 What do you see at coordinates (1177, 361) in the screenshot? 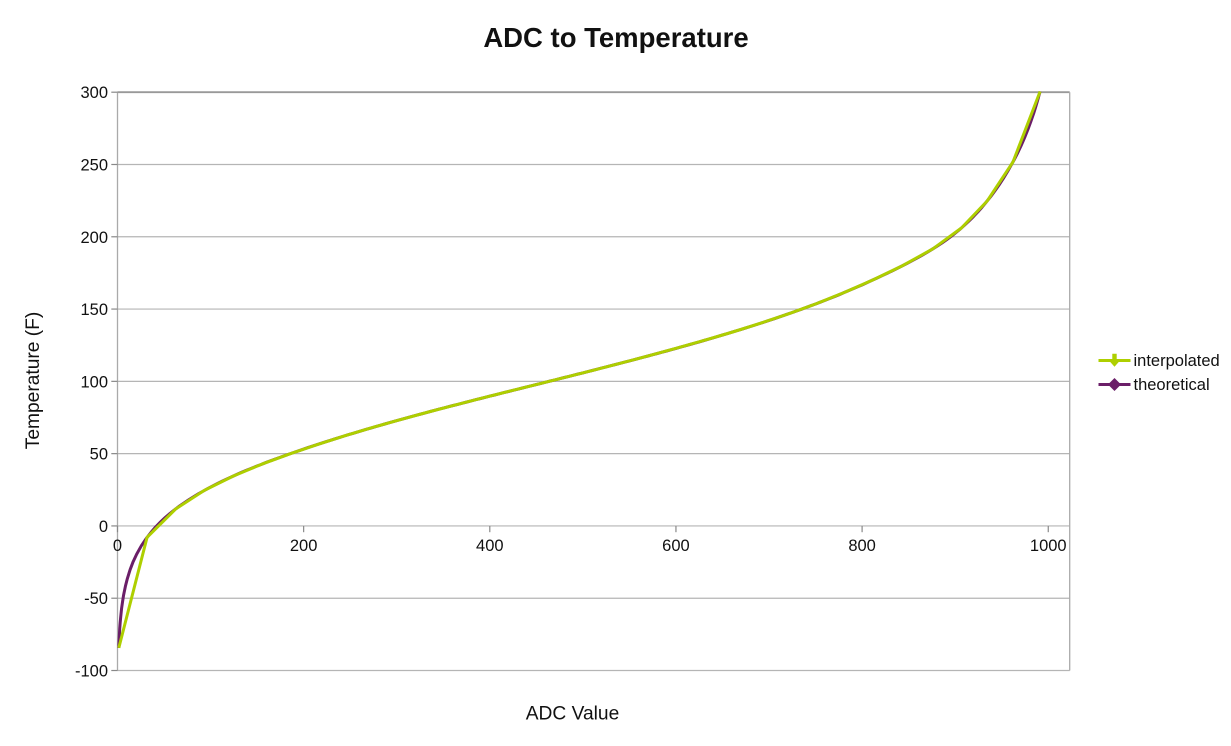
I see `svg-text: interpolated` at bounding box center [1177, 361].